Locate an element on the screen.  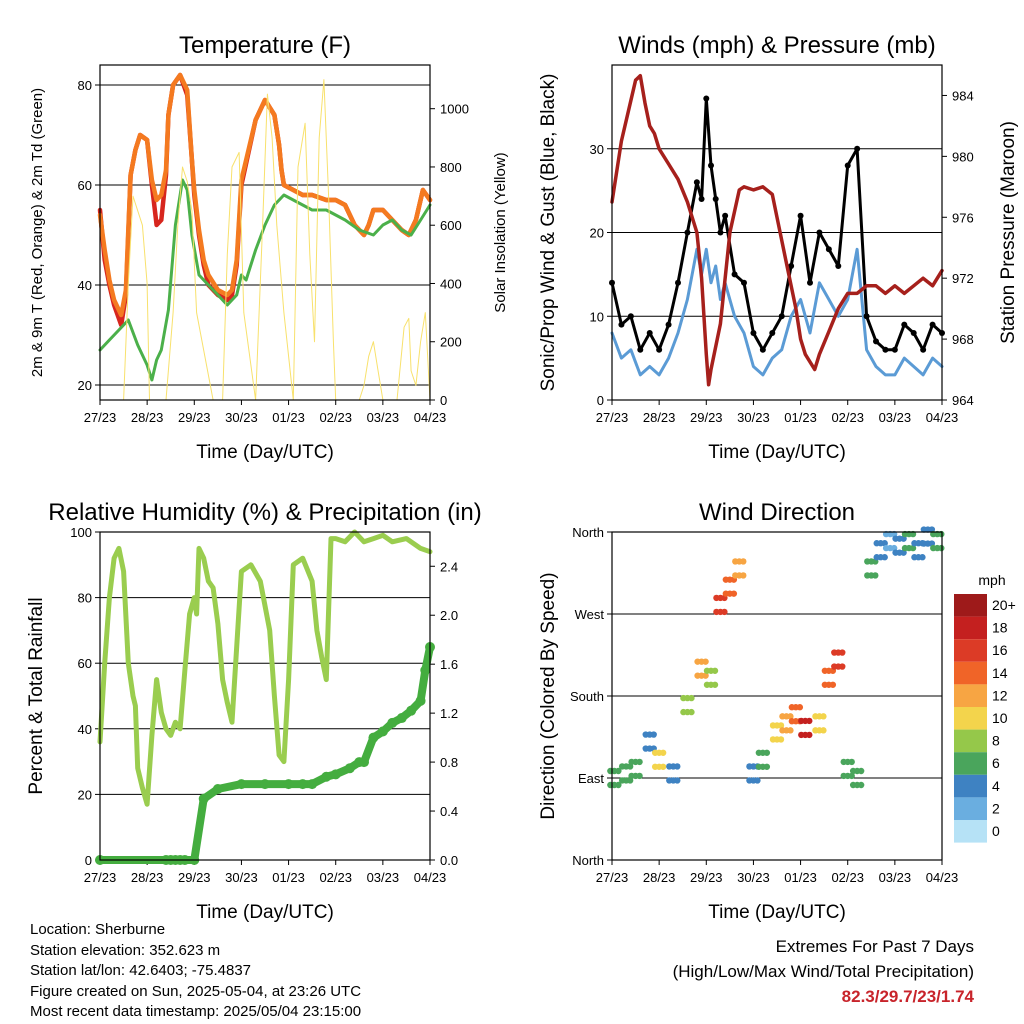
y2-tick-label: 1.6 is located at coordinates (449, 664).